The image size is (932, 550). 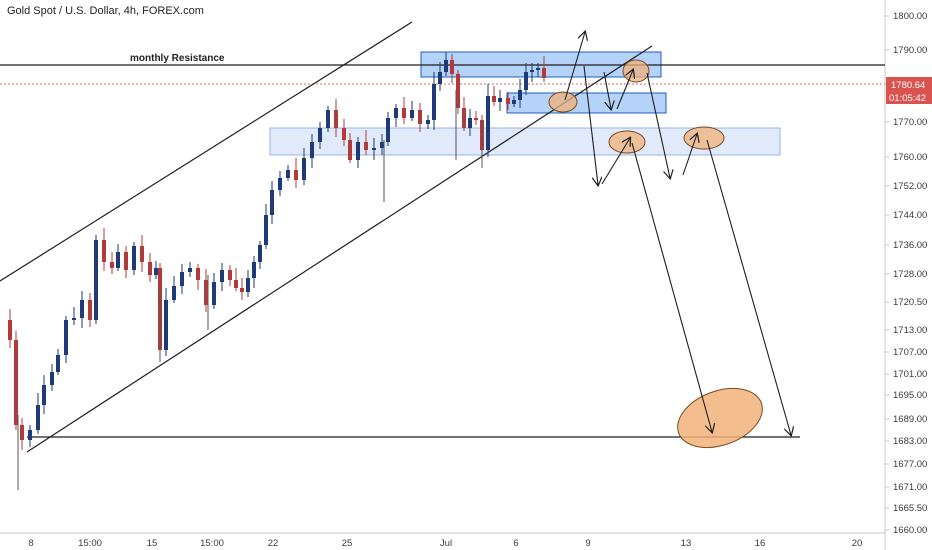 I want to click on time-tick-label: 25, so click(x=347, y=543).